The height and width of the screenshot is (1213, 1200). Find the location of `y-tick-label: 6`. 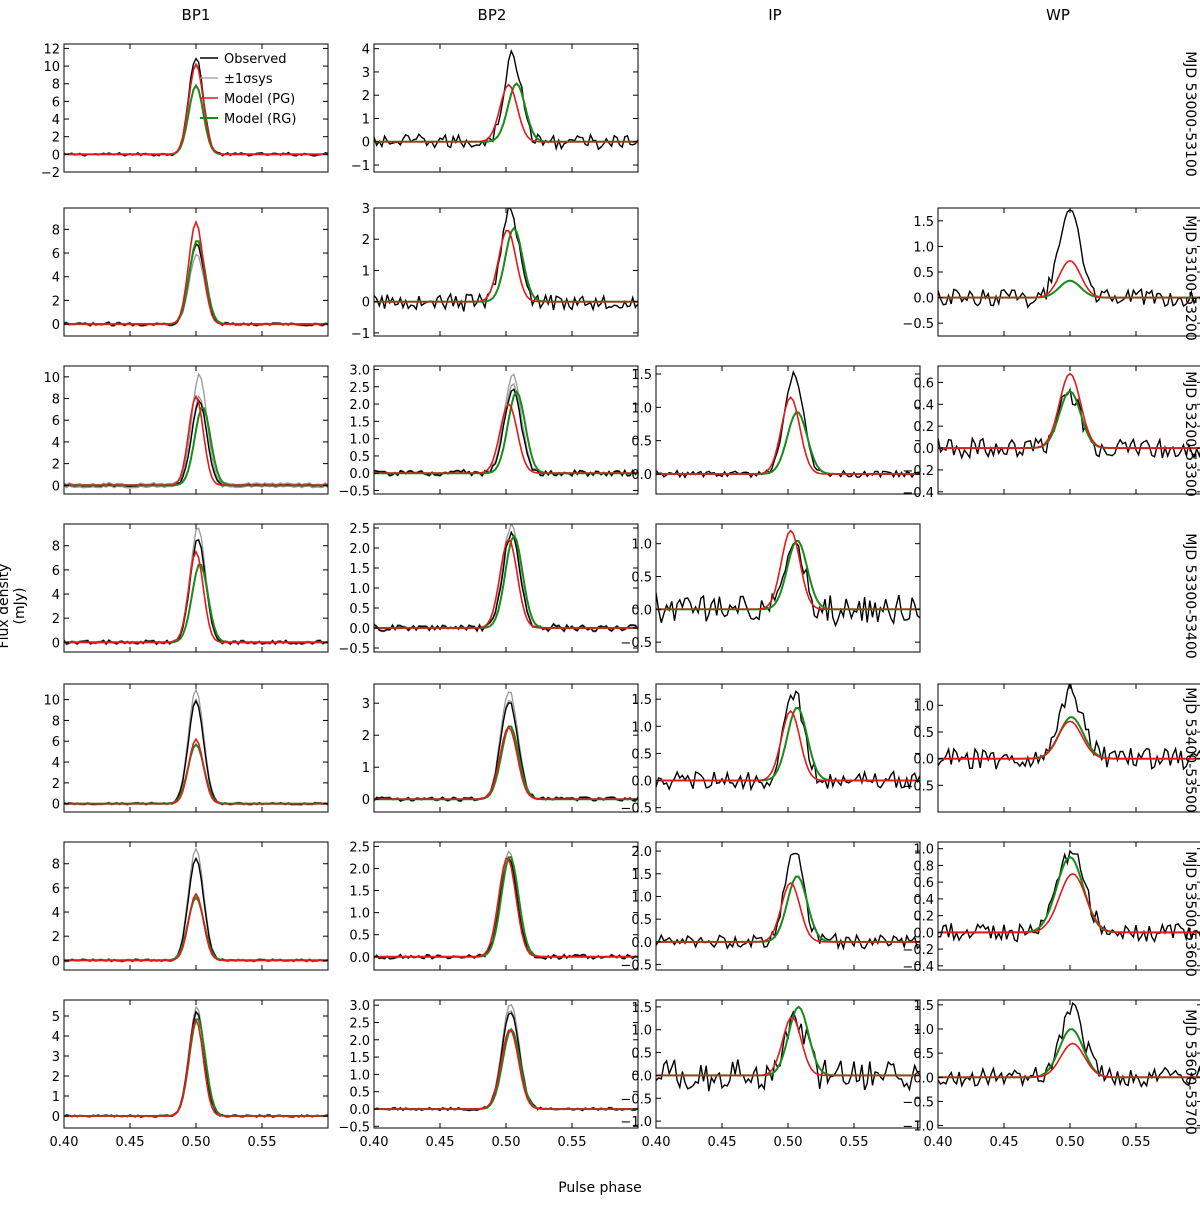

y-tick-label: 6 is located at coordinates (56, 102).